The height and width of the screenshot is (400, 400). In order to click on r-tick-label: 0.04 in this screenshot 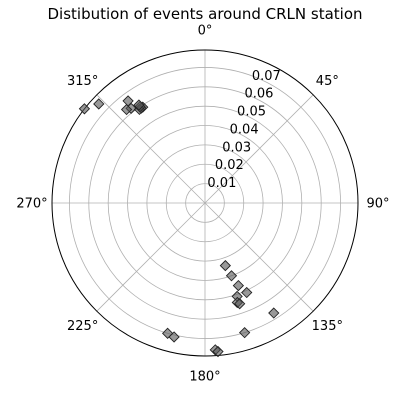, I will do `click(244, 129)`.